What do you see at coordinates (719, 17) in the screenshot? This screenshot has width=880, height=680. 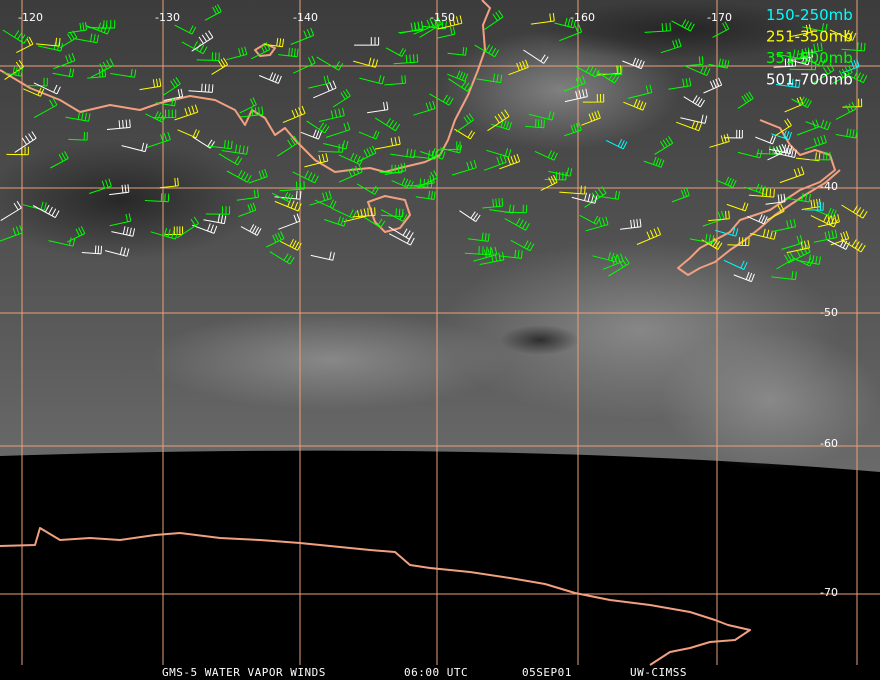 I see `longitude-label: -170` at bounding box center [719, 17].